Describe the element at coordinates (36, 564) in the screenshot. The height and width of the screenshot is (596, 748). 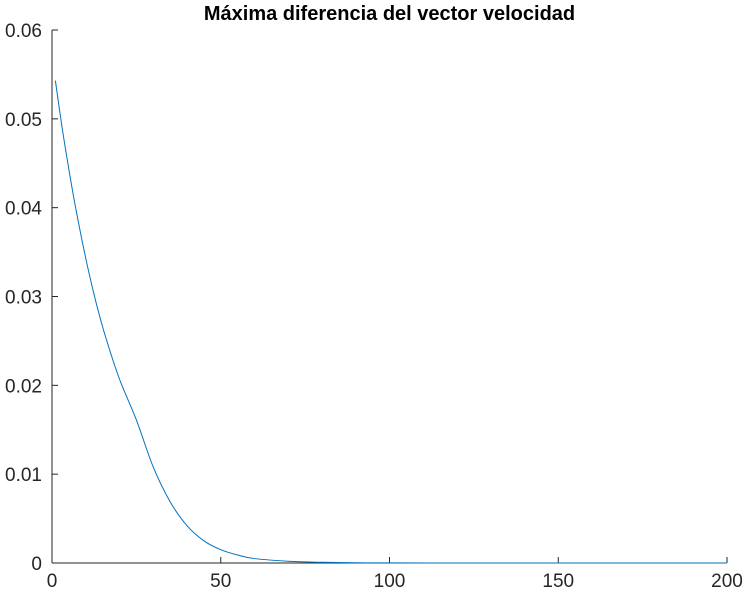
I see `y-tick-label: 0` at that location.